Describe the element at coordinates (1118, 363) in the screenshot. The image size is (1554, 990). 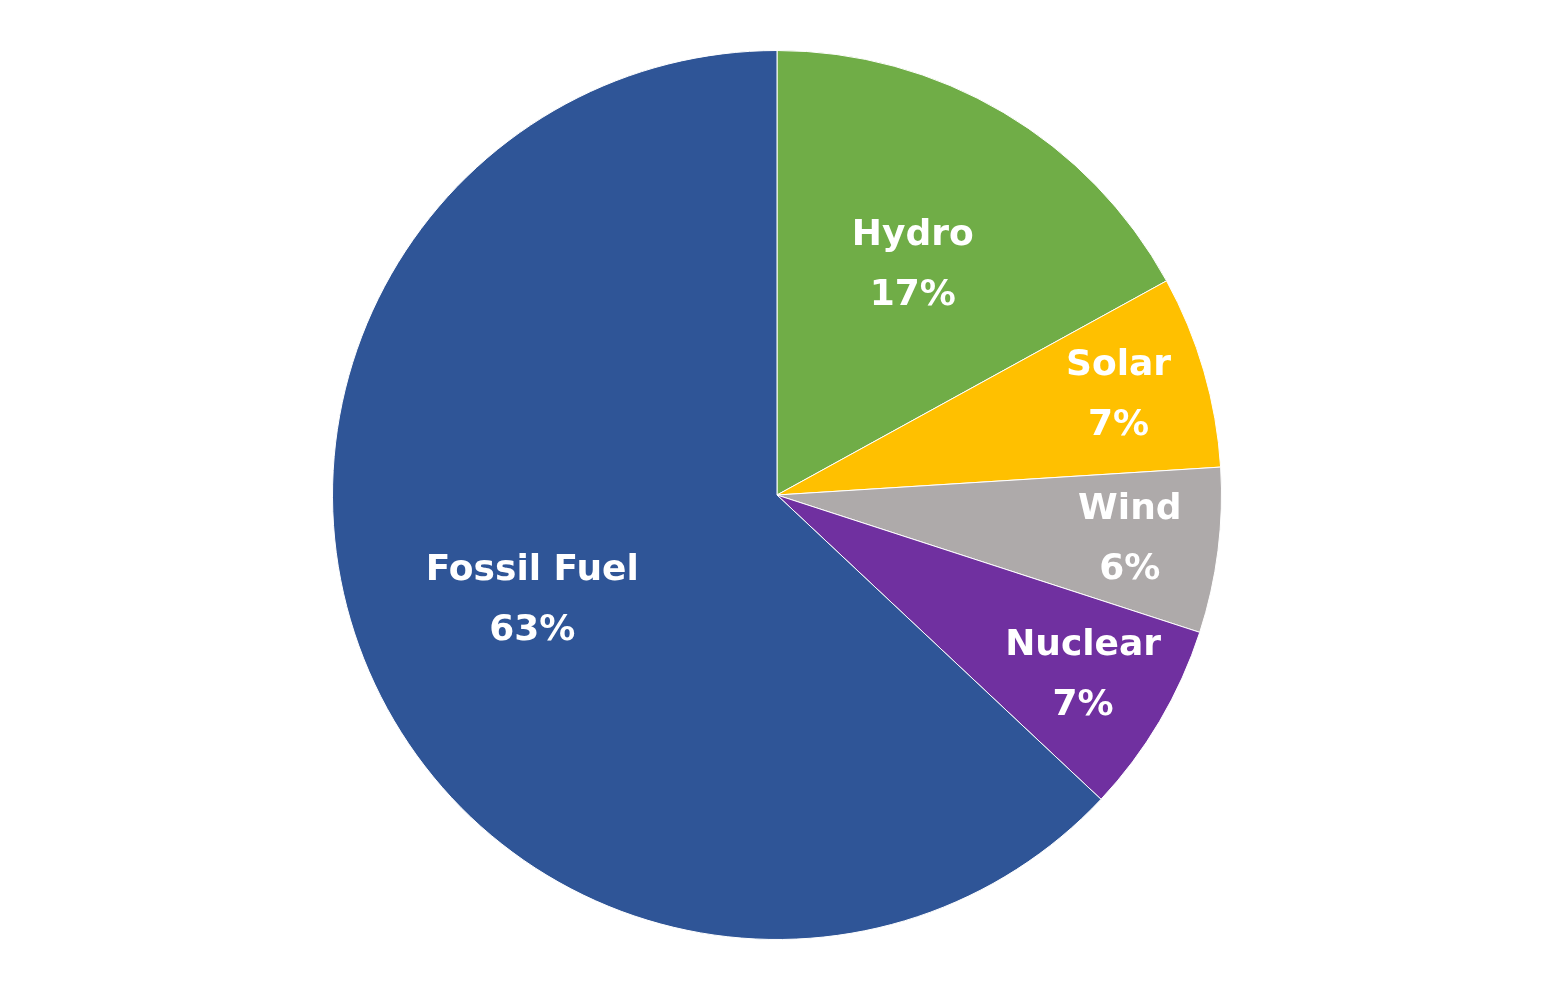
I see `slice-label: Solar` at that location.